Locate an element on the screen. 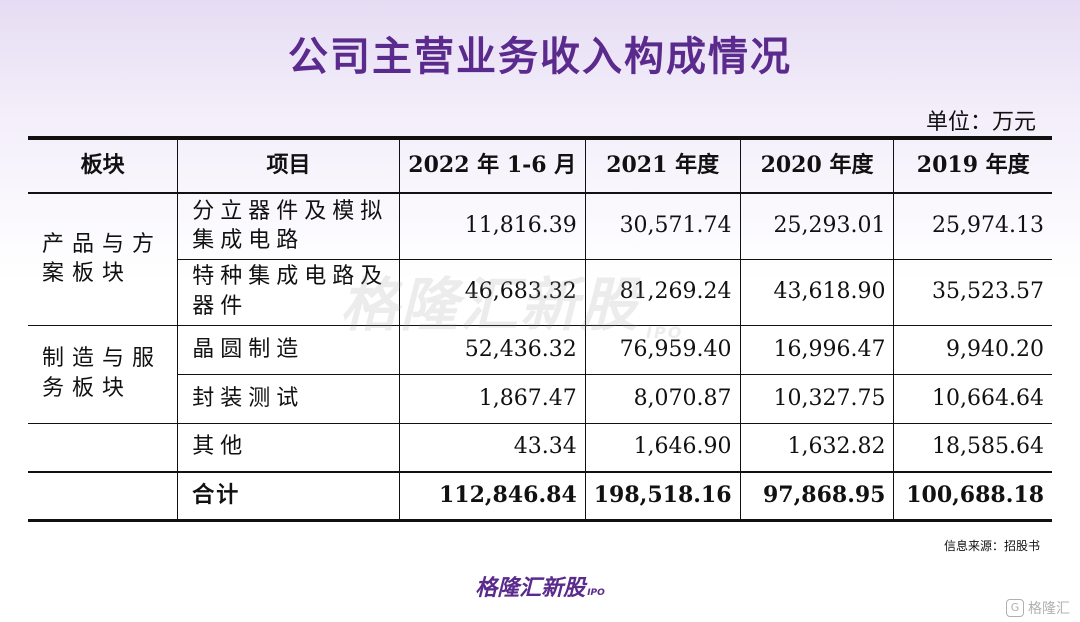  item-cell: 特种集成电路及器件 is located at coordinates (288, 292).